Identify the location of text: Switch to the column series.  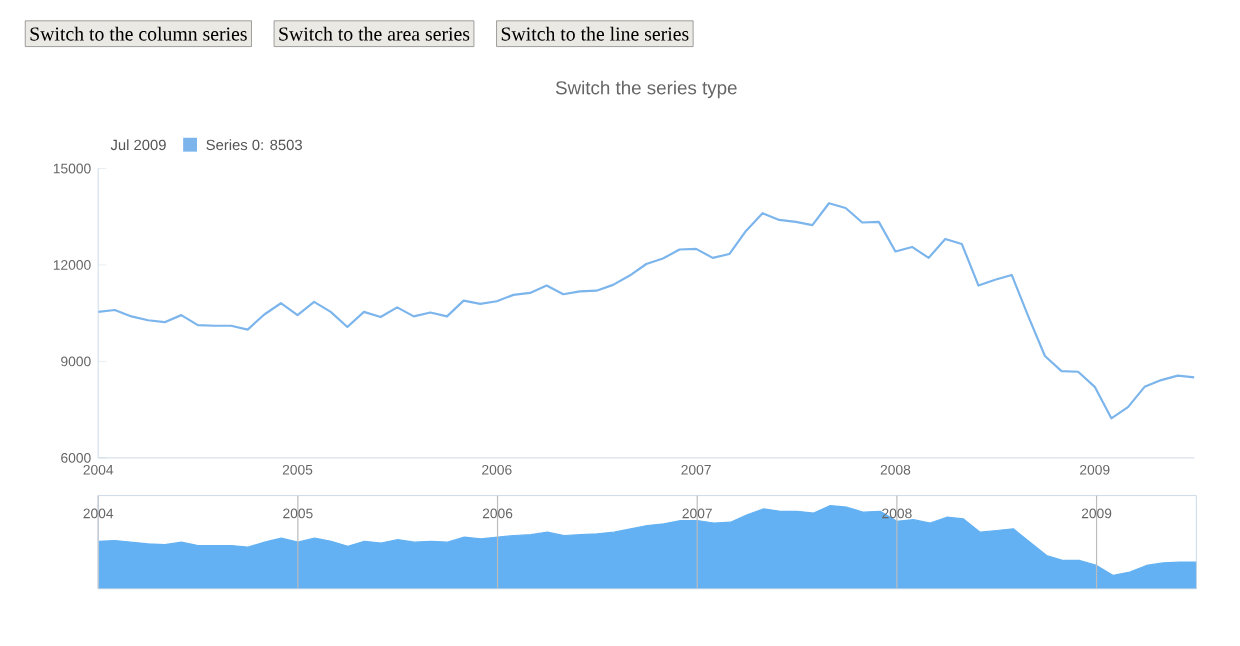
(138, 33).